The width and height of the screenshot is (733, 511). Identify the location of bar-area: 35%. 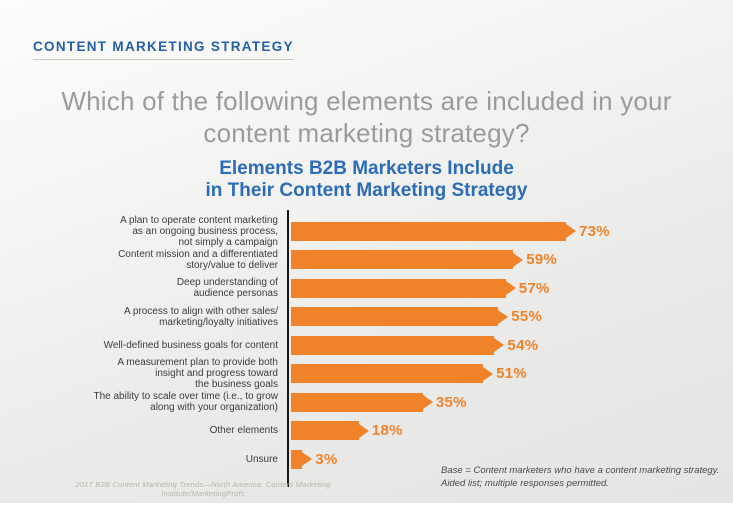
(377, 402).